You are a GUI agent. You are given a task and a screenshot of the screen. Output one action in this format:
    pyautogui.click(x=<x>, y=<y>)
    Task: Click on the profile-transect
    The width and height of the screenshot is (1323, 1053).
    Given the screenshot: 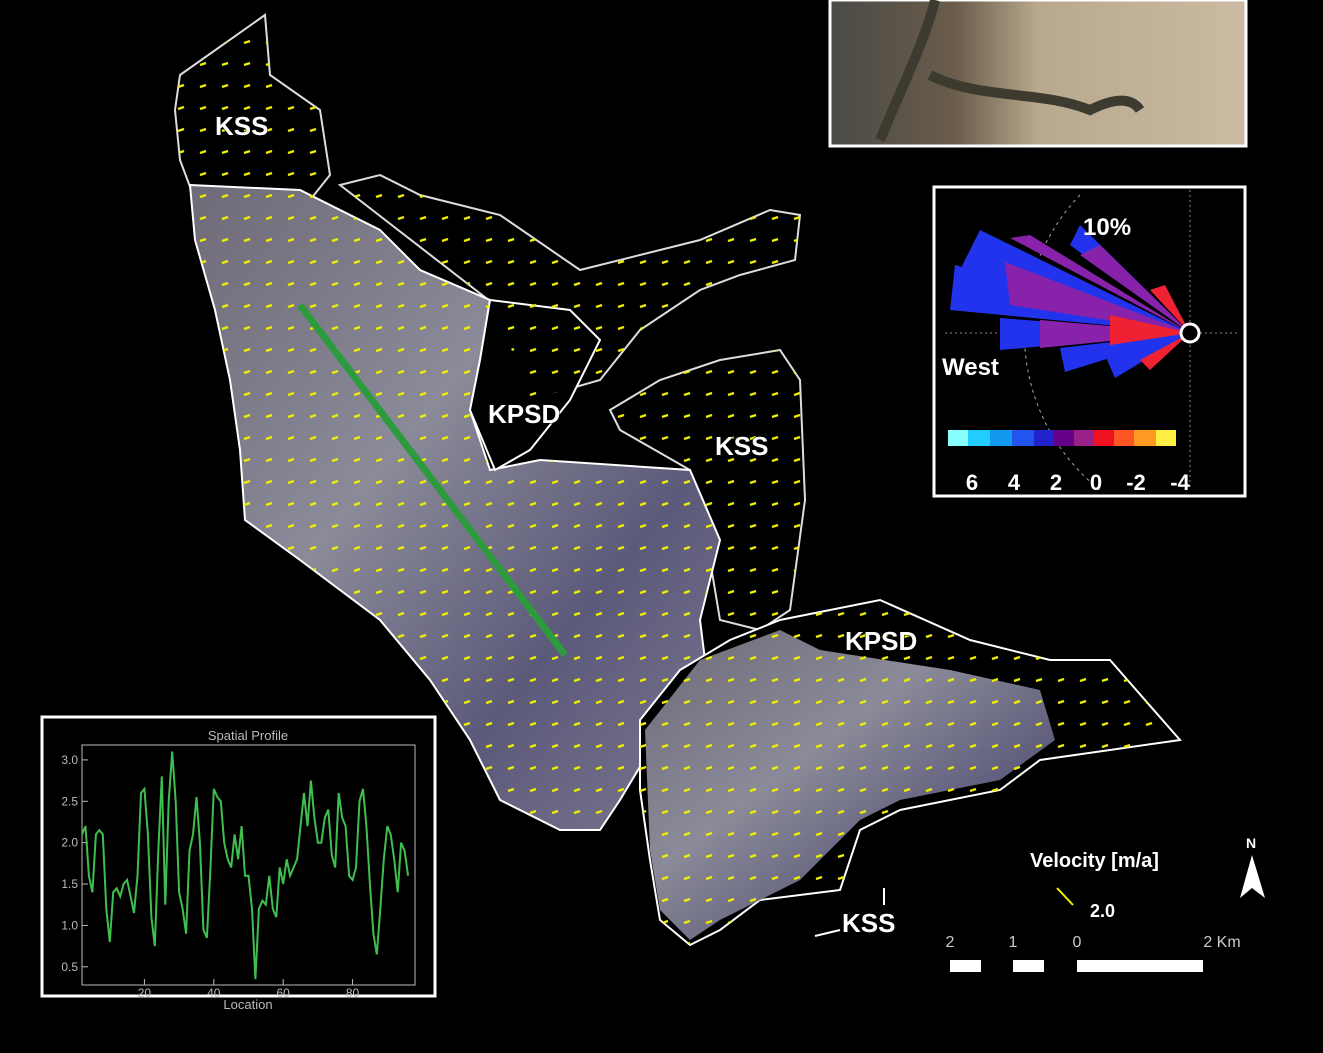 What is the action you would take?
    pyautogui.click(x=432, y=480)
    